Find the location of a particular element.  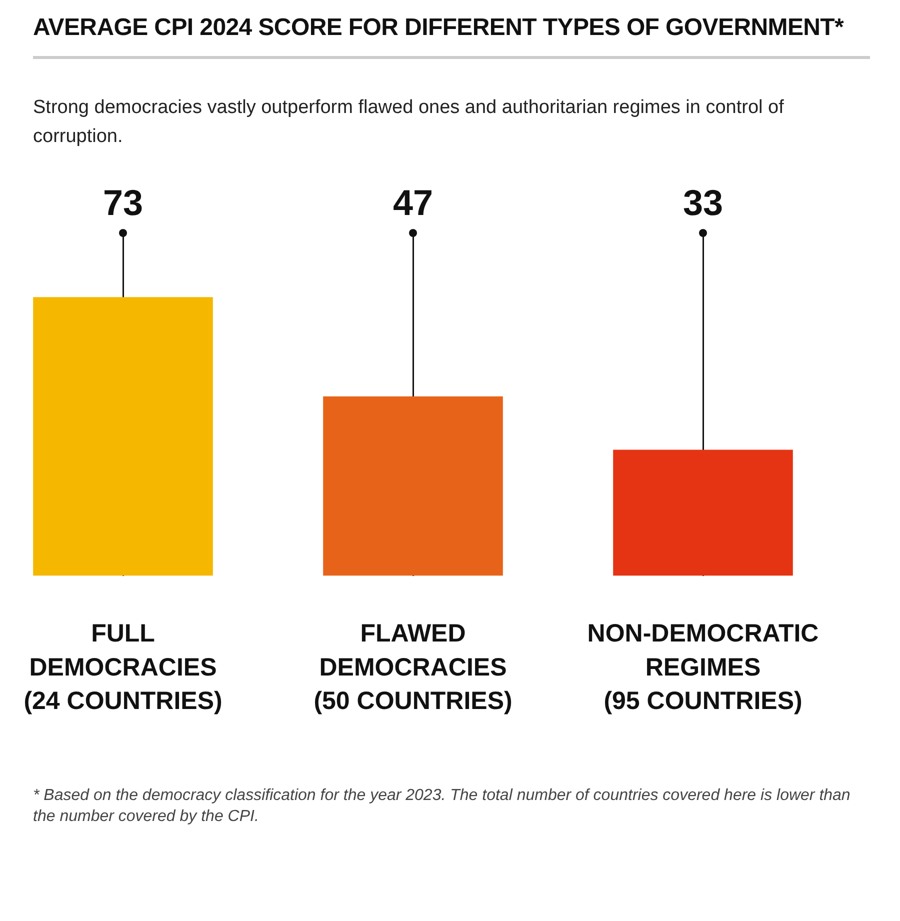

chart-title: AVERAGE CPI 2024 SCORE FOR DIFFERENT TYPES OF GOVERNMENT* is located at coordinates (438, 28).